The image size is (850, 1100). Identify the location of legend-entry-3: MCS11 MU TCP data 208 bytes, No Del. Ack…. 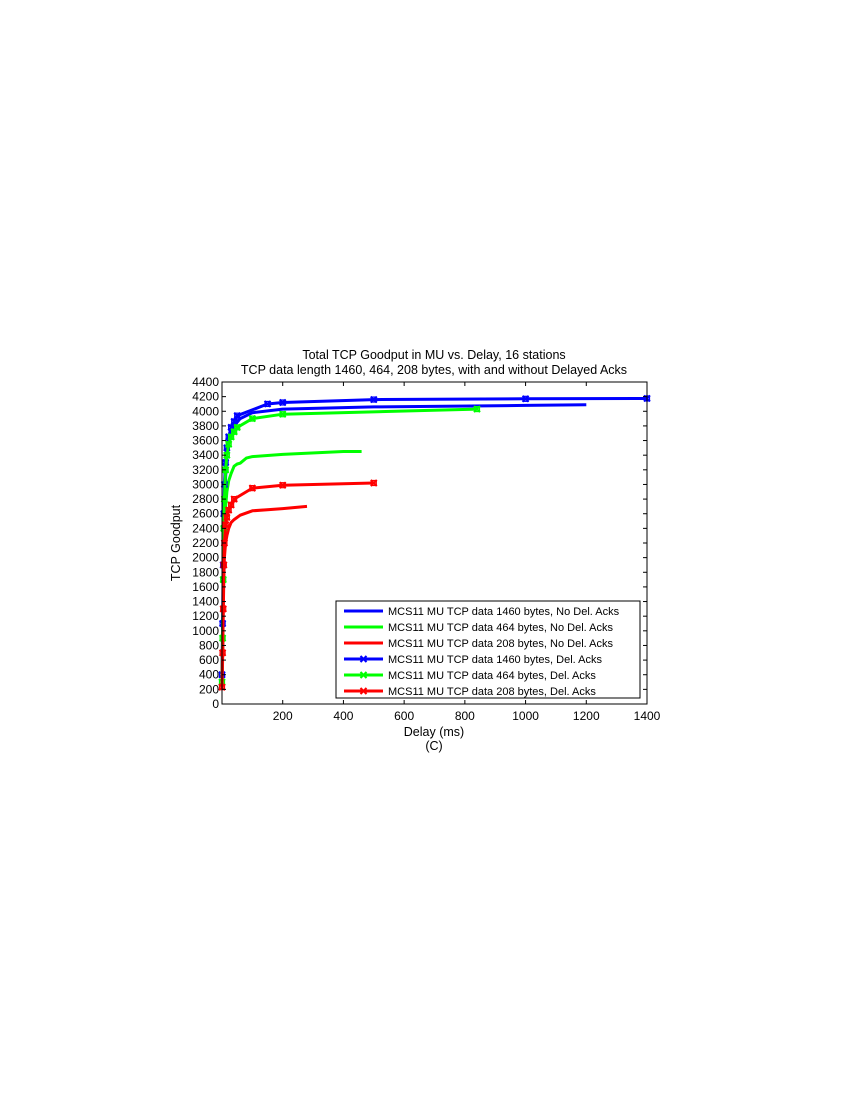
(478, 644).